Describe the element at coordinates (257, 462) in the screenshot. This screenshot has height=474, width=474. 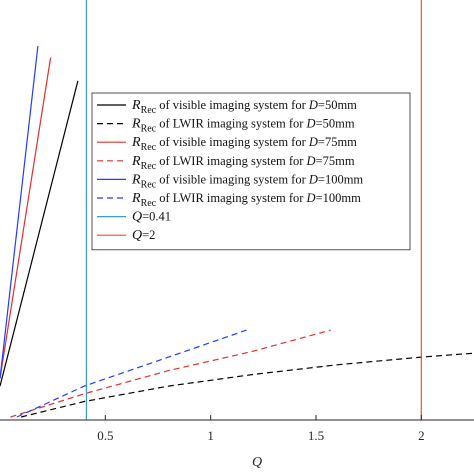
I see `x-axis-label: Q` at that location.